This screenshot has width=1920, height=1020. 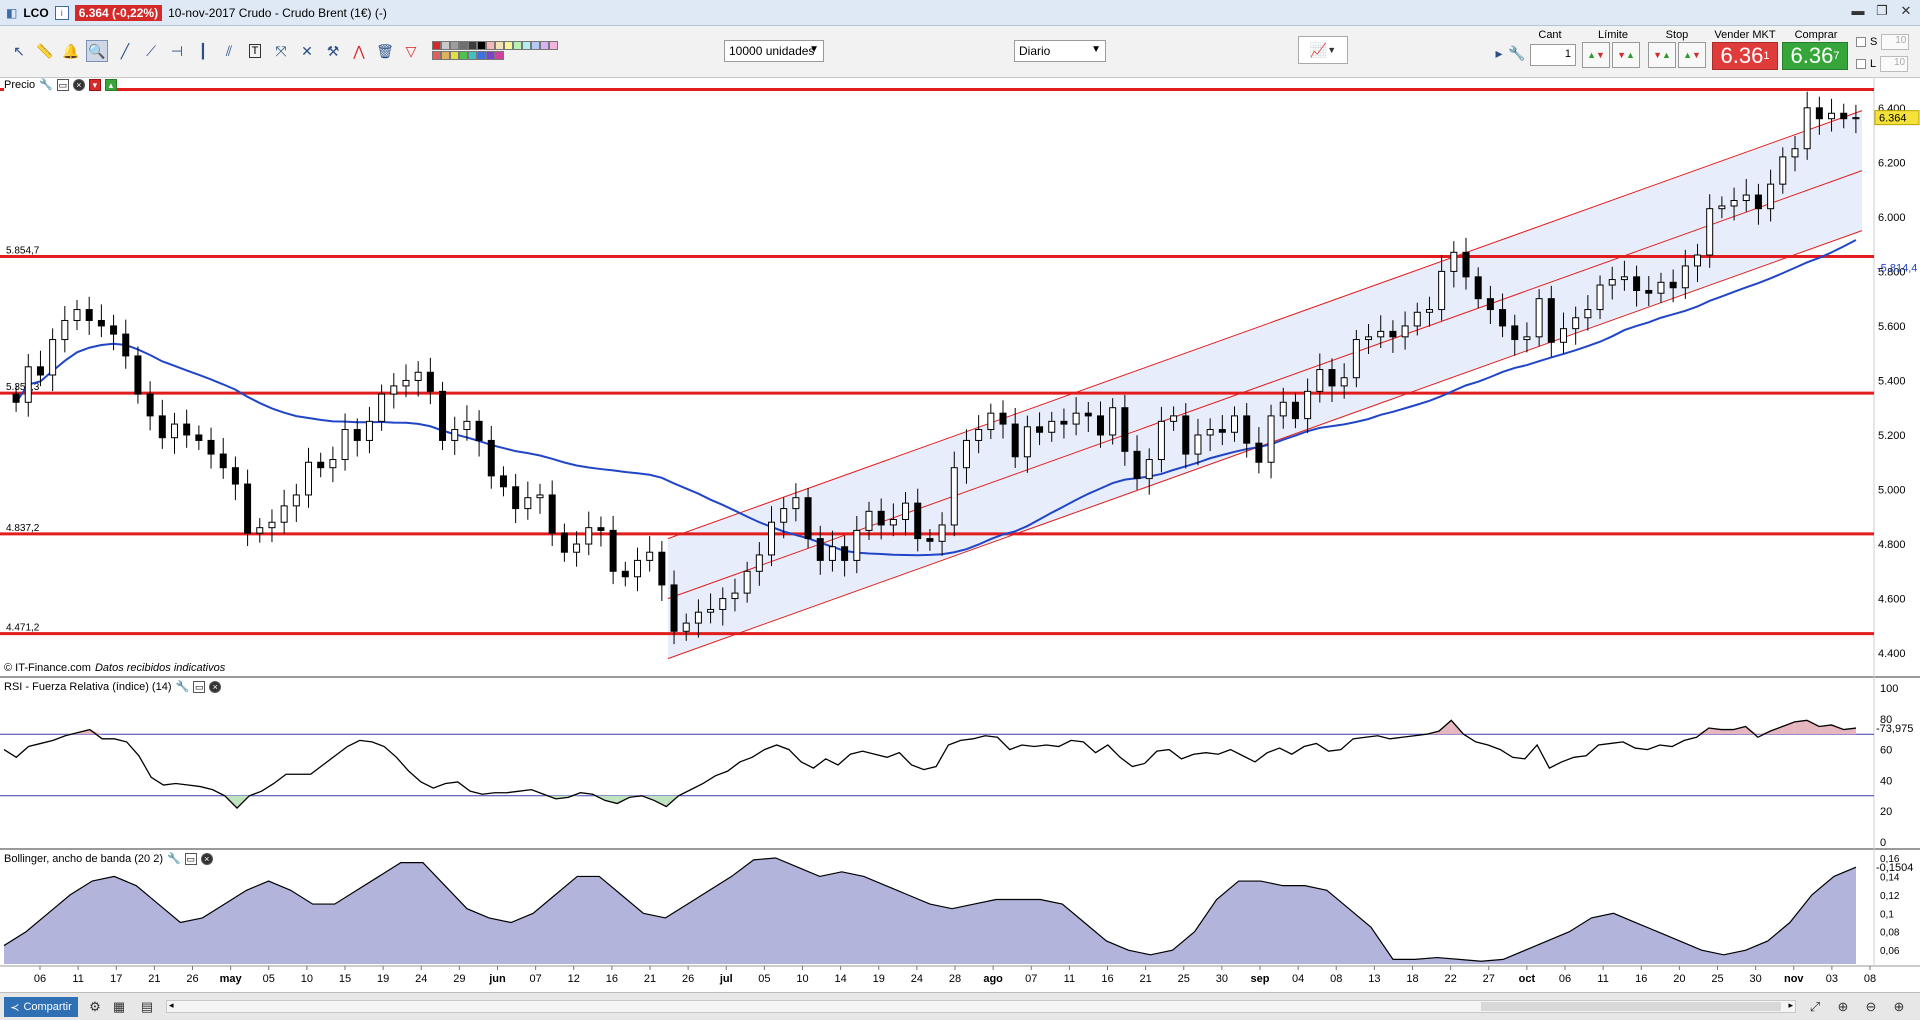 What do you see at coordinates (110, 84) in the screenshot?
I see `order-up-icon: ▴` at bounding box center [110, 84].